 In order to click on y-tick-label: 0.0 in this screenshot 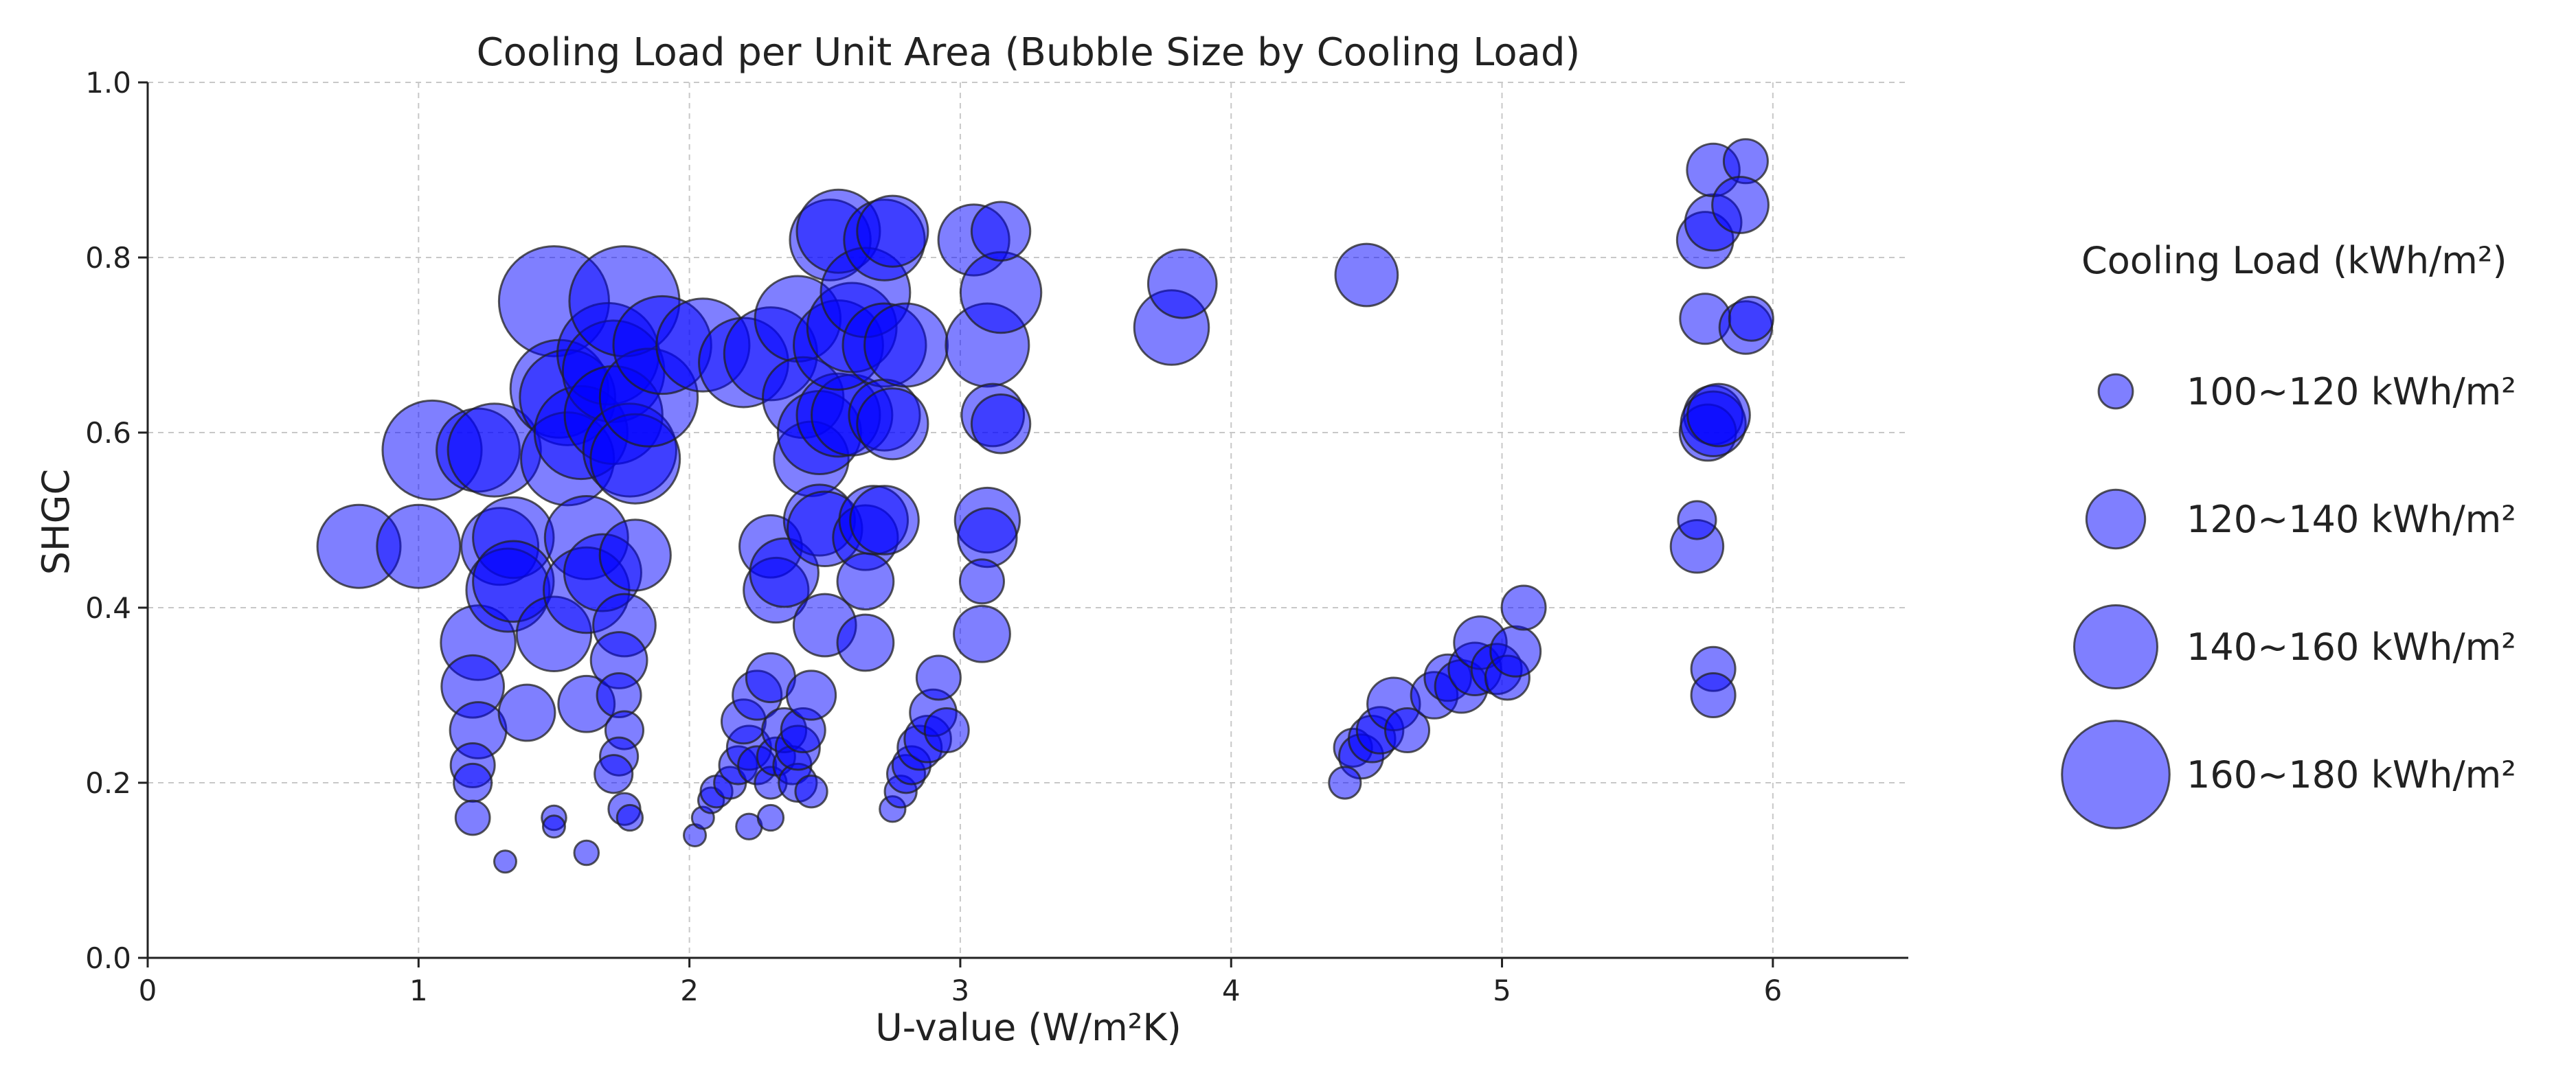, I will do `click(108, 958)`.